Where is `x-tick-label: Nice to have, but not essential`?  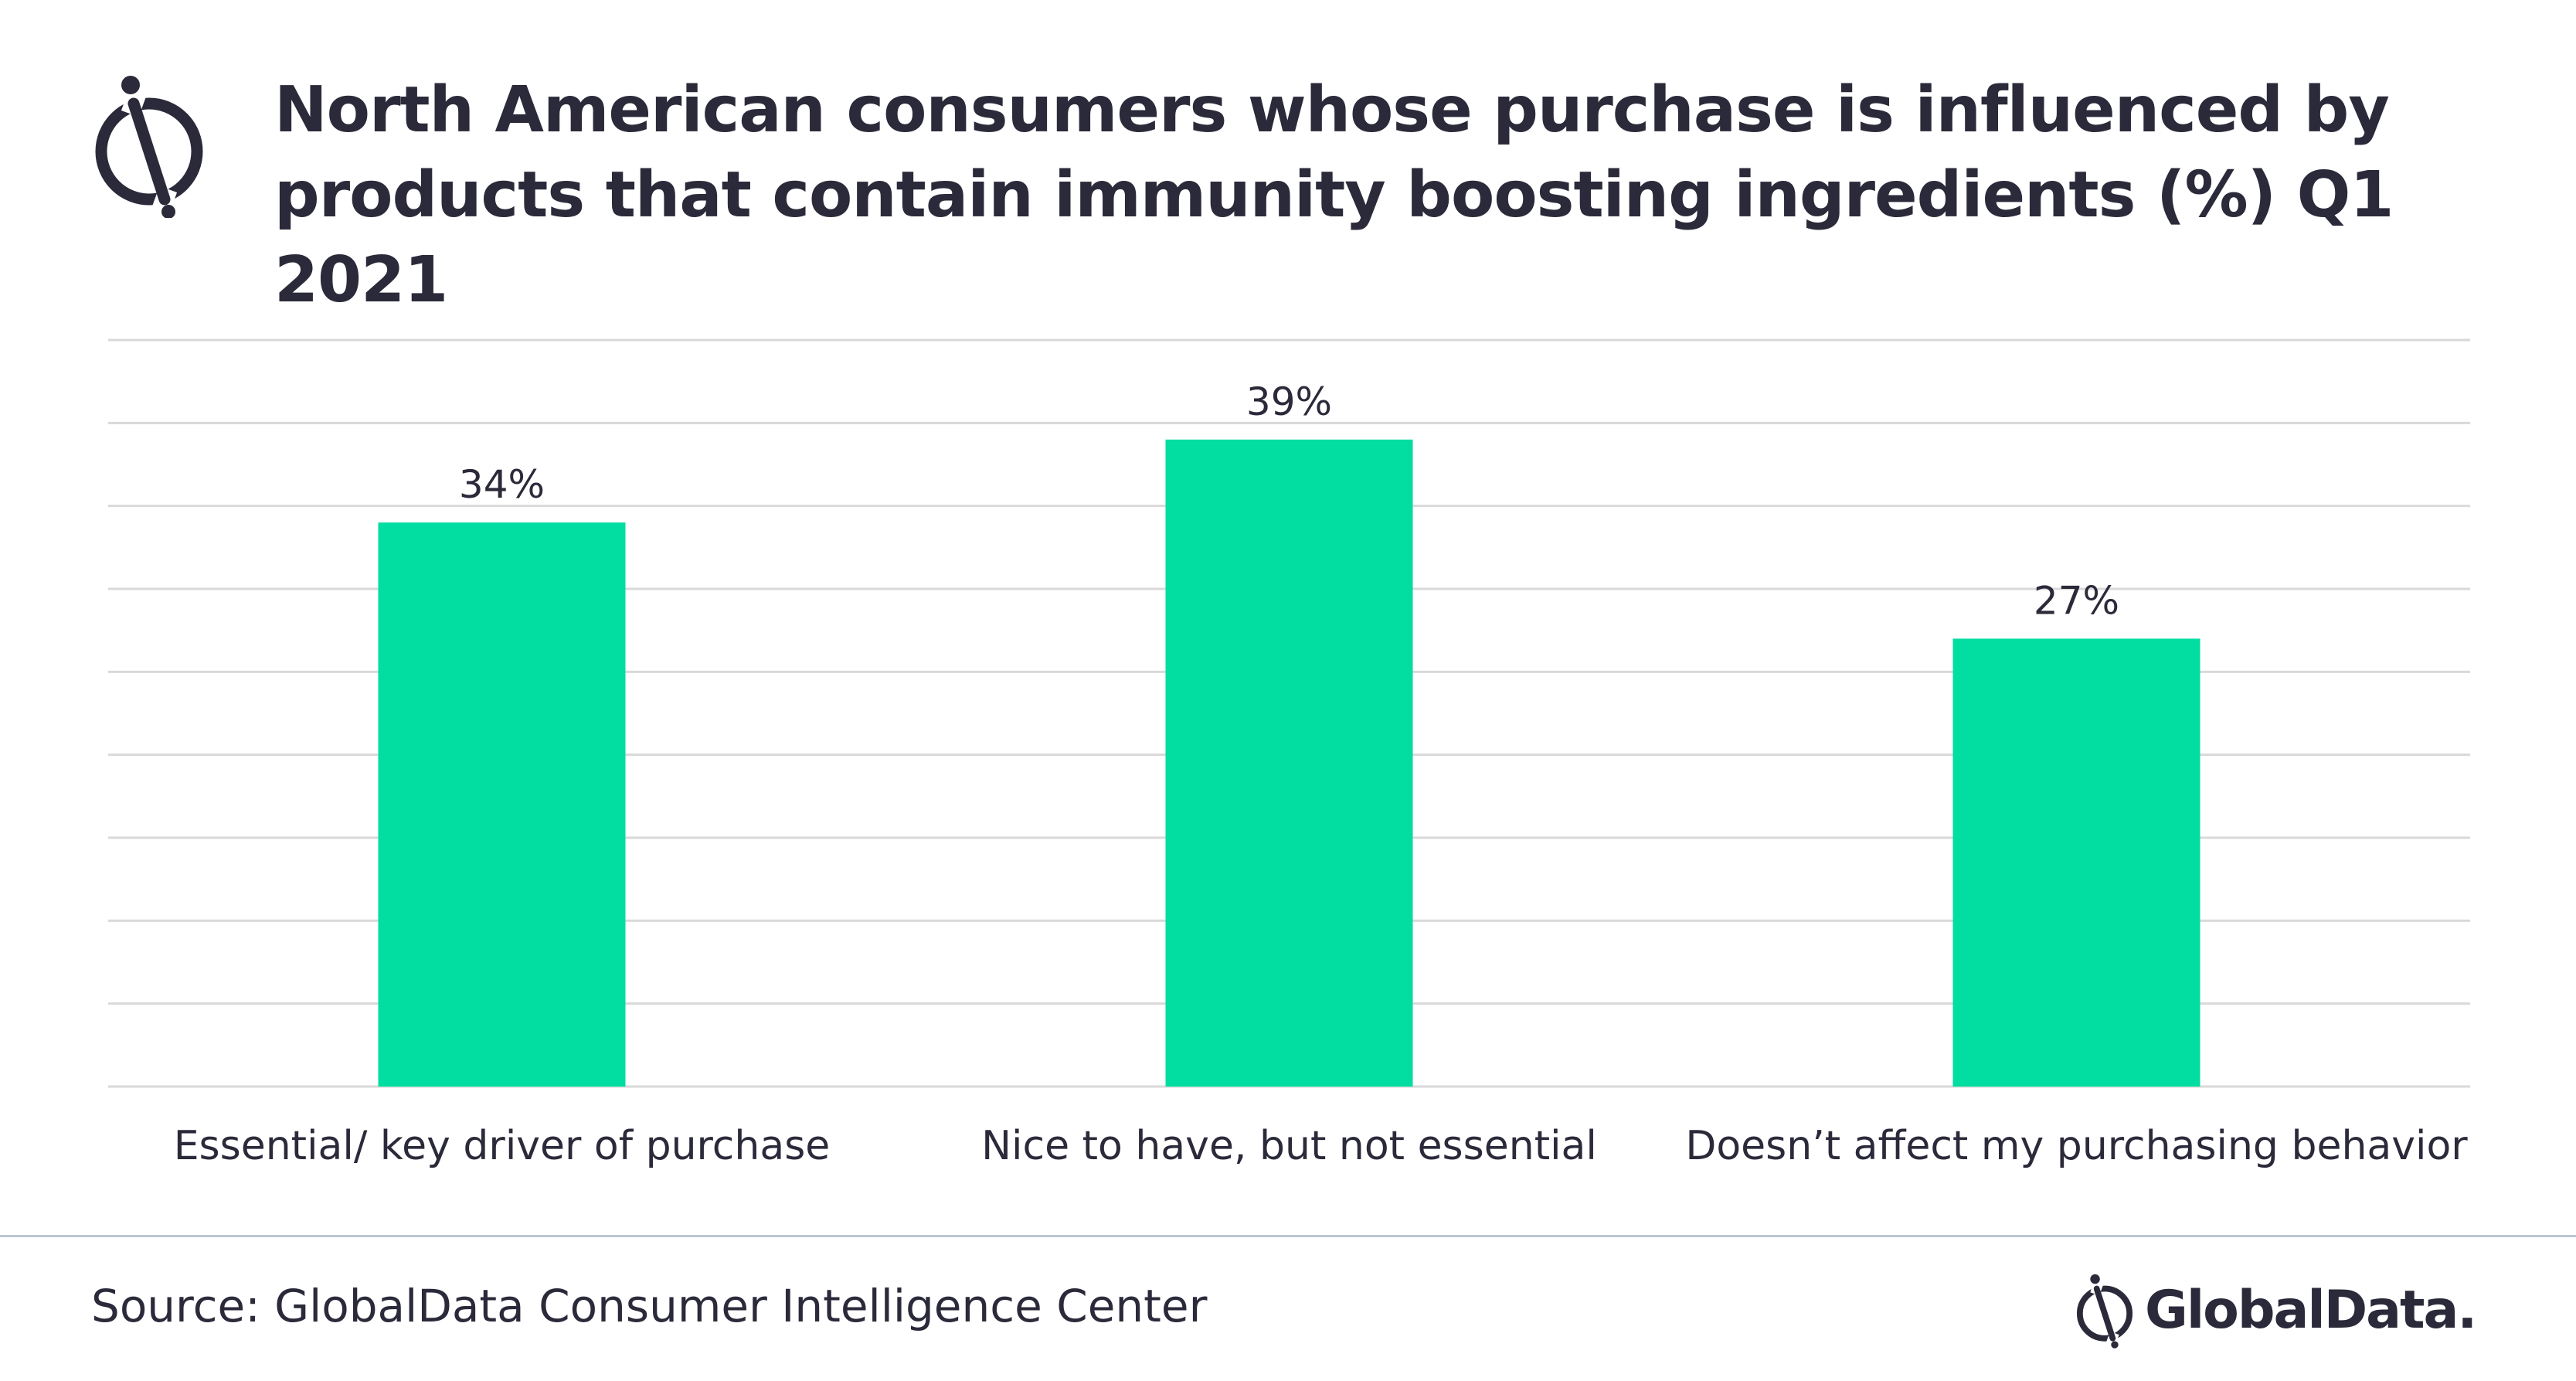 x-tick-label: Nice to have, but not essential is located at coordinates (1289, 1146).